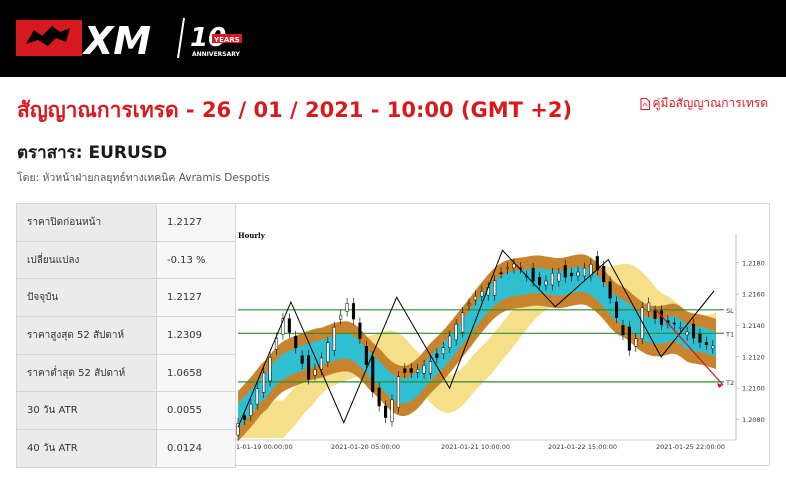 The height and width of the screenshot is (479, 786). I want to click on stat-value: 0.0124, so click(196, 448).